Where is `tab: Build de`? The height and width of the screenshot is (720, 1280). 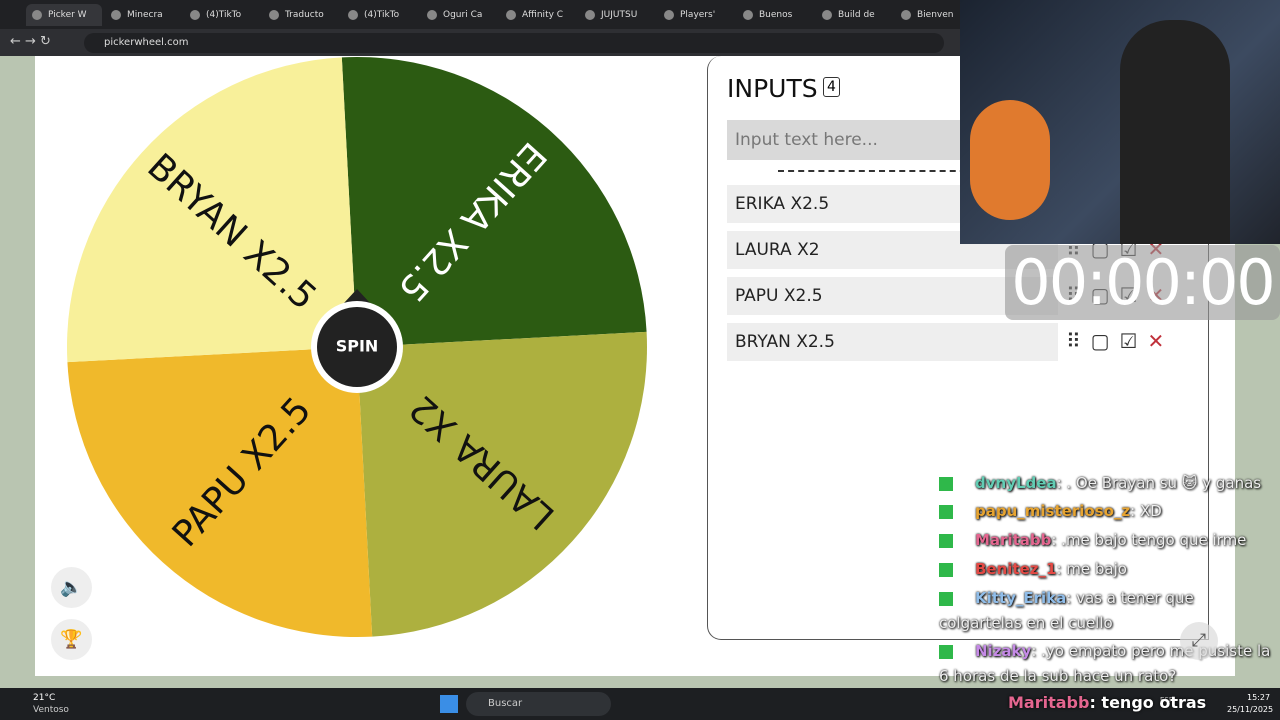 tab: Build de is located at coordinates (854, 15).